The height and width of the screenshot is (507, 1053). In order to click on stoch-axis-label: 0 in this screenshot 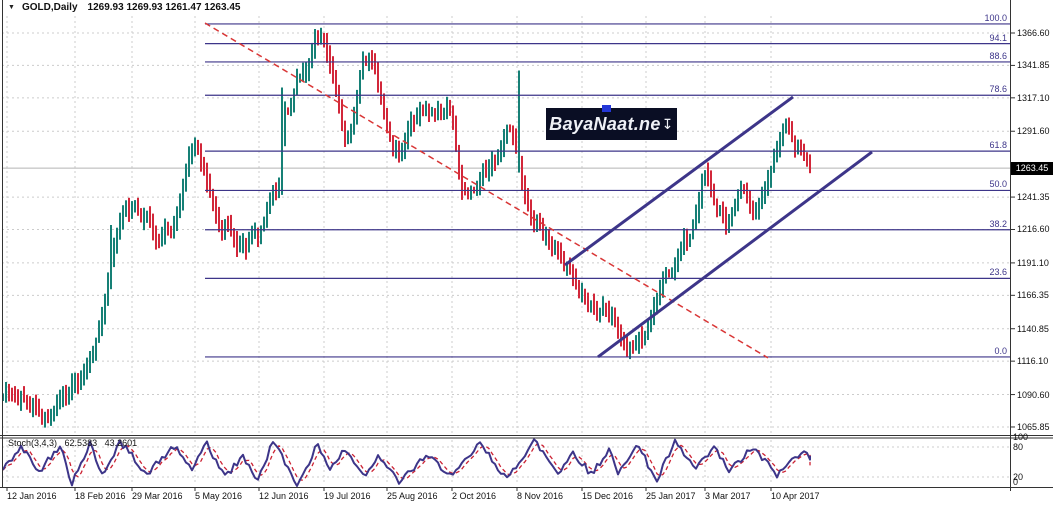, I will do `click(1016, 482)`.